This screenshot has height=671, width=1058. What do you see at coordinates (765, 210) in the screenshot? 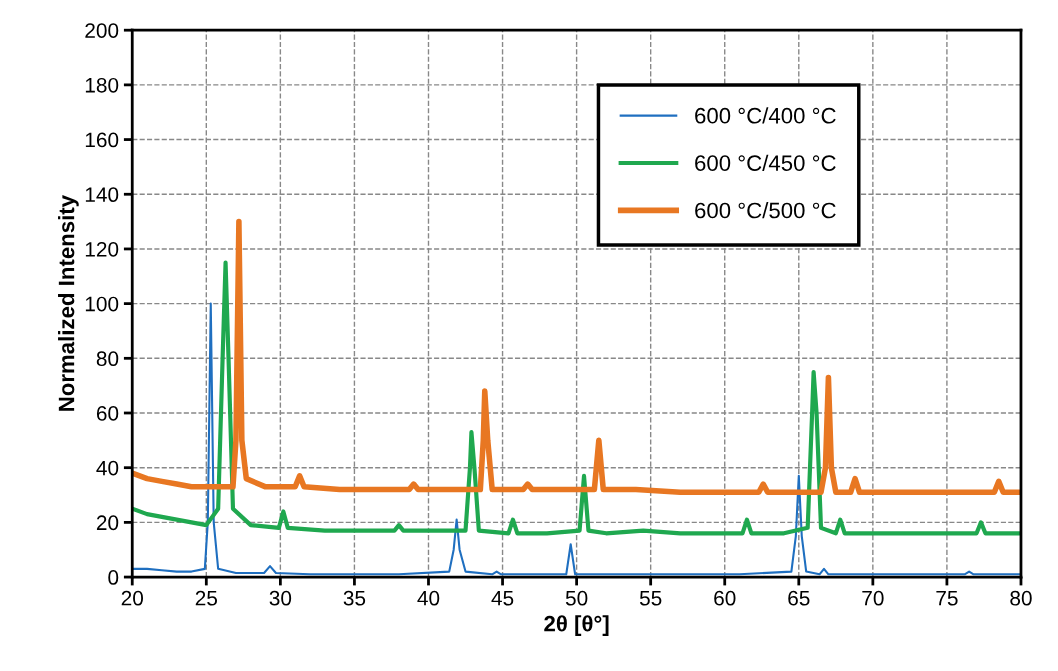
I see `legend-label: 600 °C/500 °C` at bounding box center [765, 210].